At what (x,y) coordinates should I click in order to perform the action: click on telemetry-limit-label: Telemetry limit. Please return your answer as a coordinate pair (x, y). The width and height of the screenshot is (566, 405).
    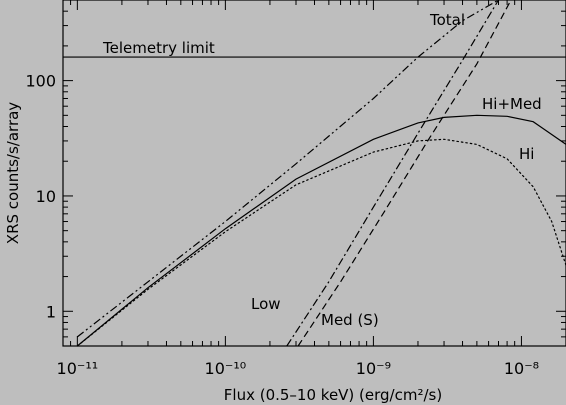
    Looking at the image, I should click on (158, 48).